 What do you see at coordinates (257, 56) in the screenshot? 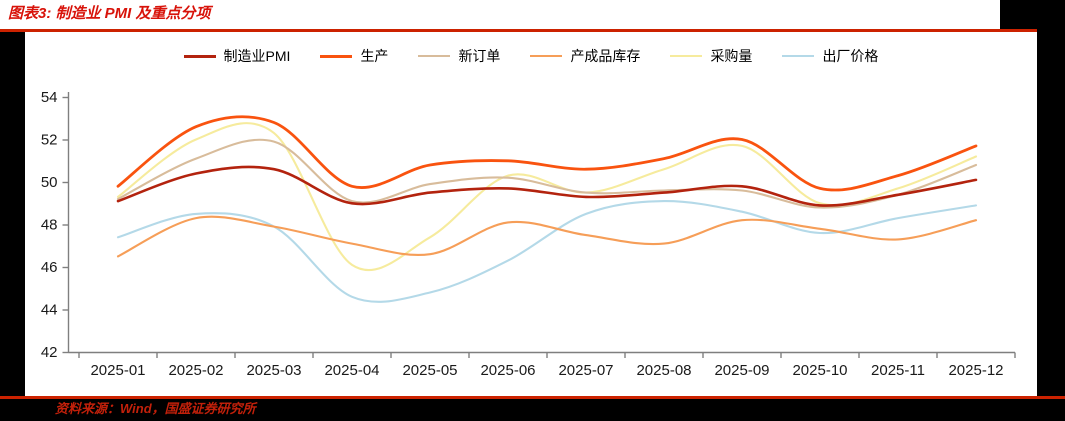
I see `legend-label-0: 制造业PMI` at bounding box center [257, 56].